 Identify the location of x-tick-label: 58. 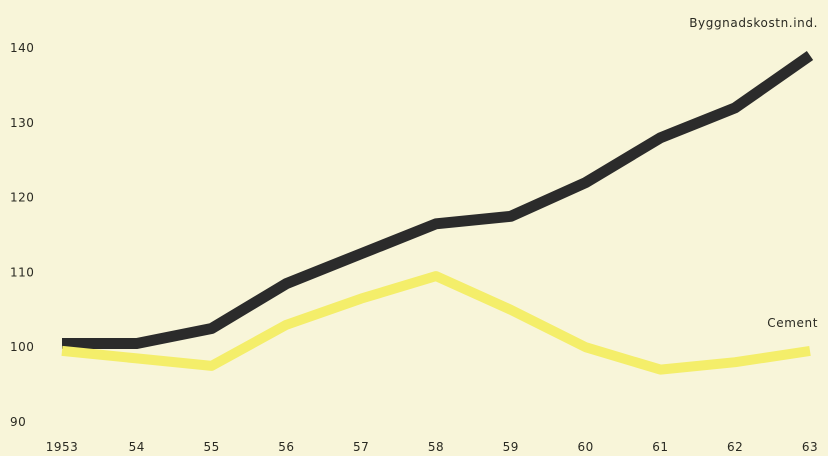
(436, 447).